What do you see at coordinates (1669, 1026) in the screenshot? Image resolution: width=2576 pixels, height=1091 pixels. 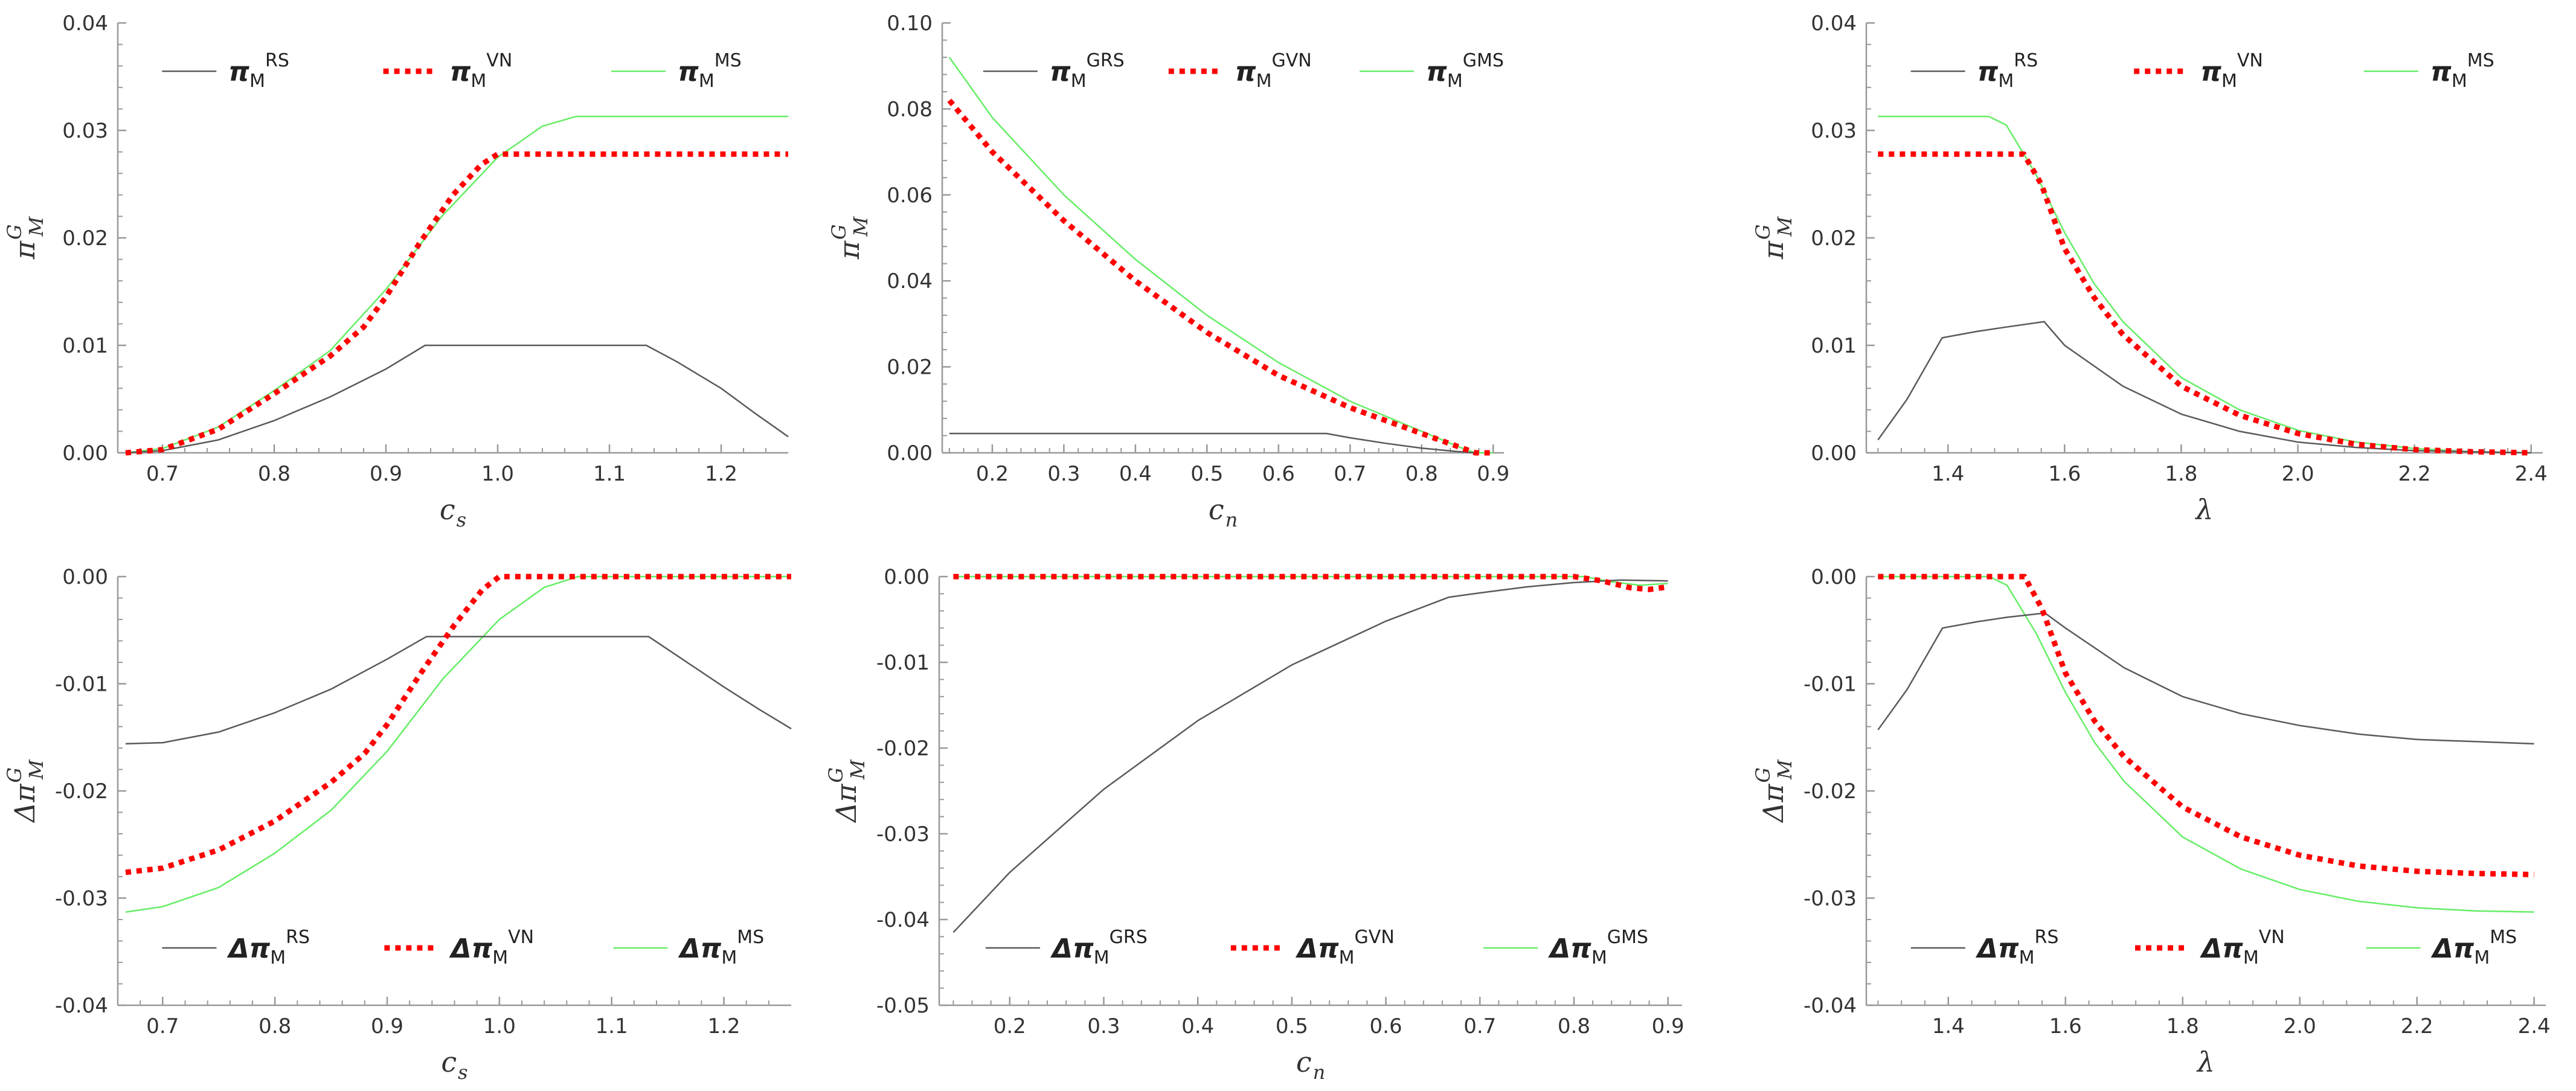 I see `x-tick-label: 0.9` at bounding box center [1669, 1026].